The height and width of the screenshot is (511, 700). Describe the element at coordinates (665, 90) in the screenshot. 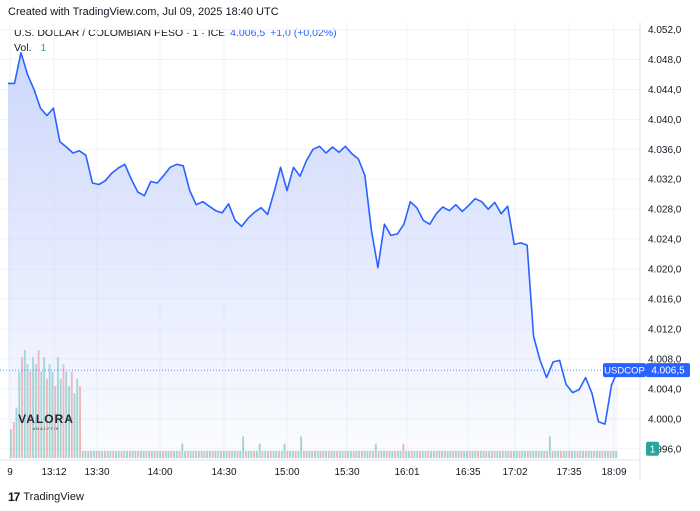

I see `y-tick-label: 4.044,0` at that location.